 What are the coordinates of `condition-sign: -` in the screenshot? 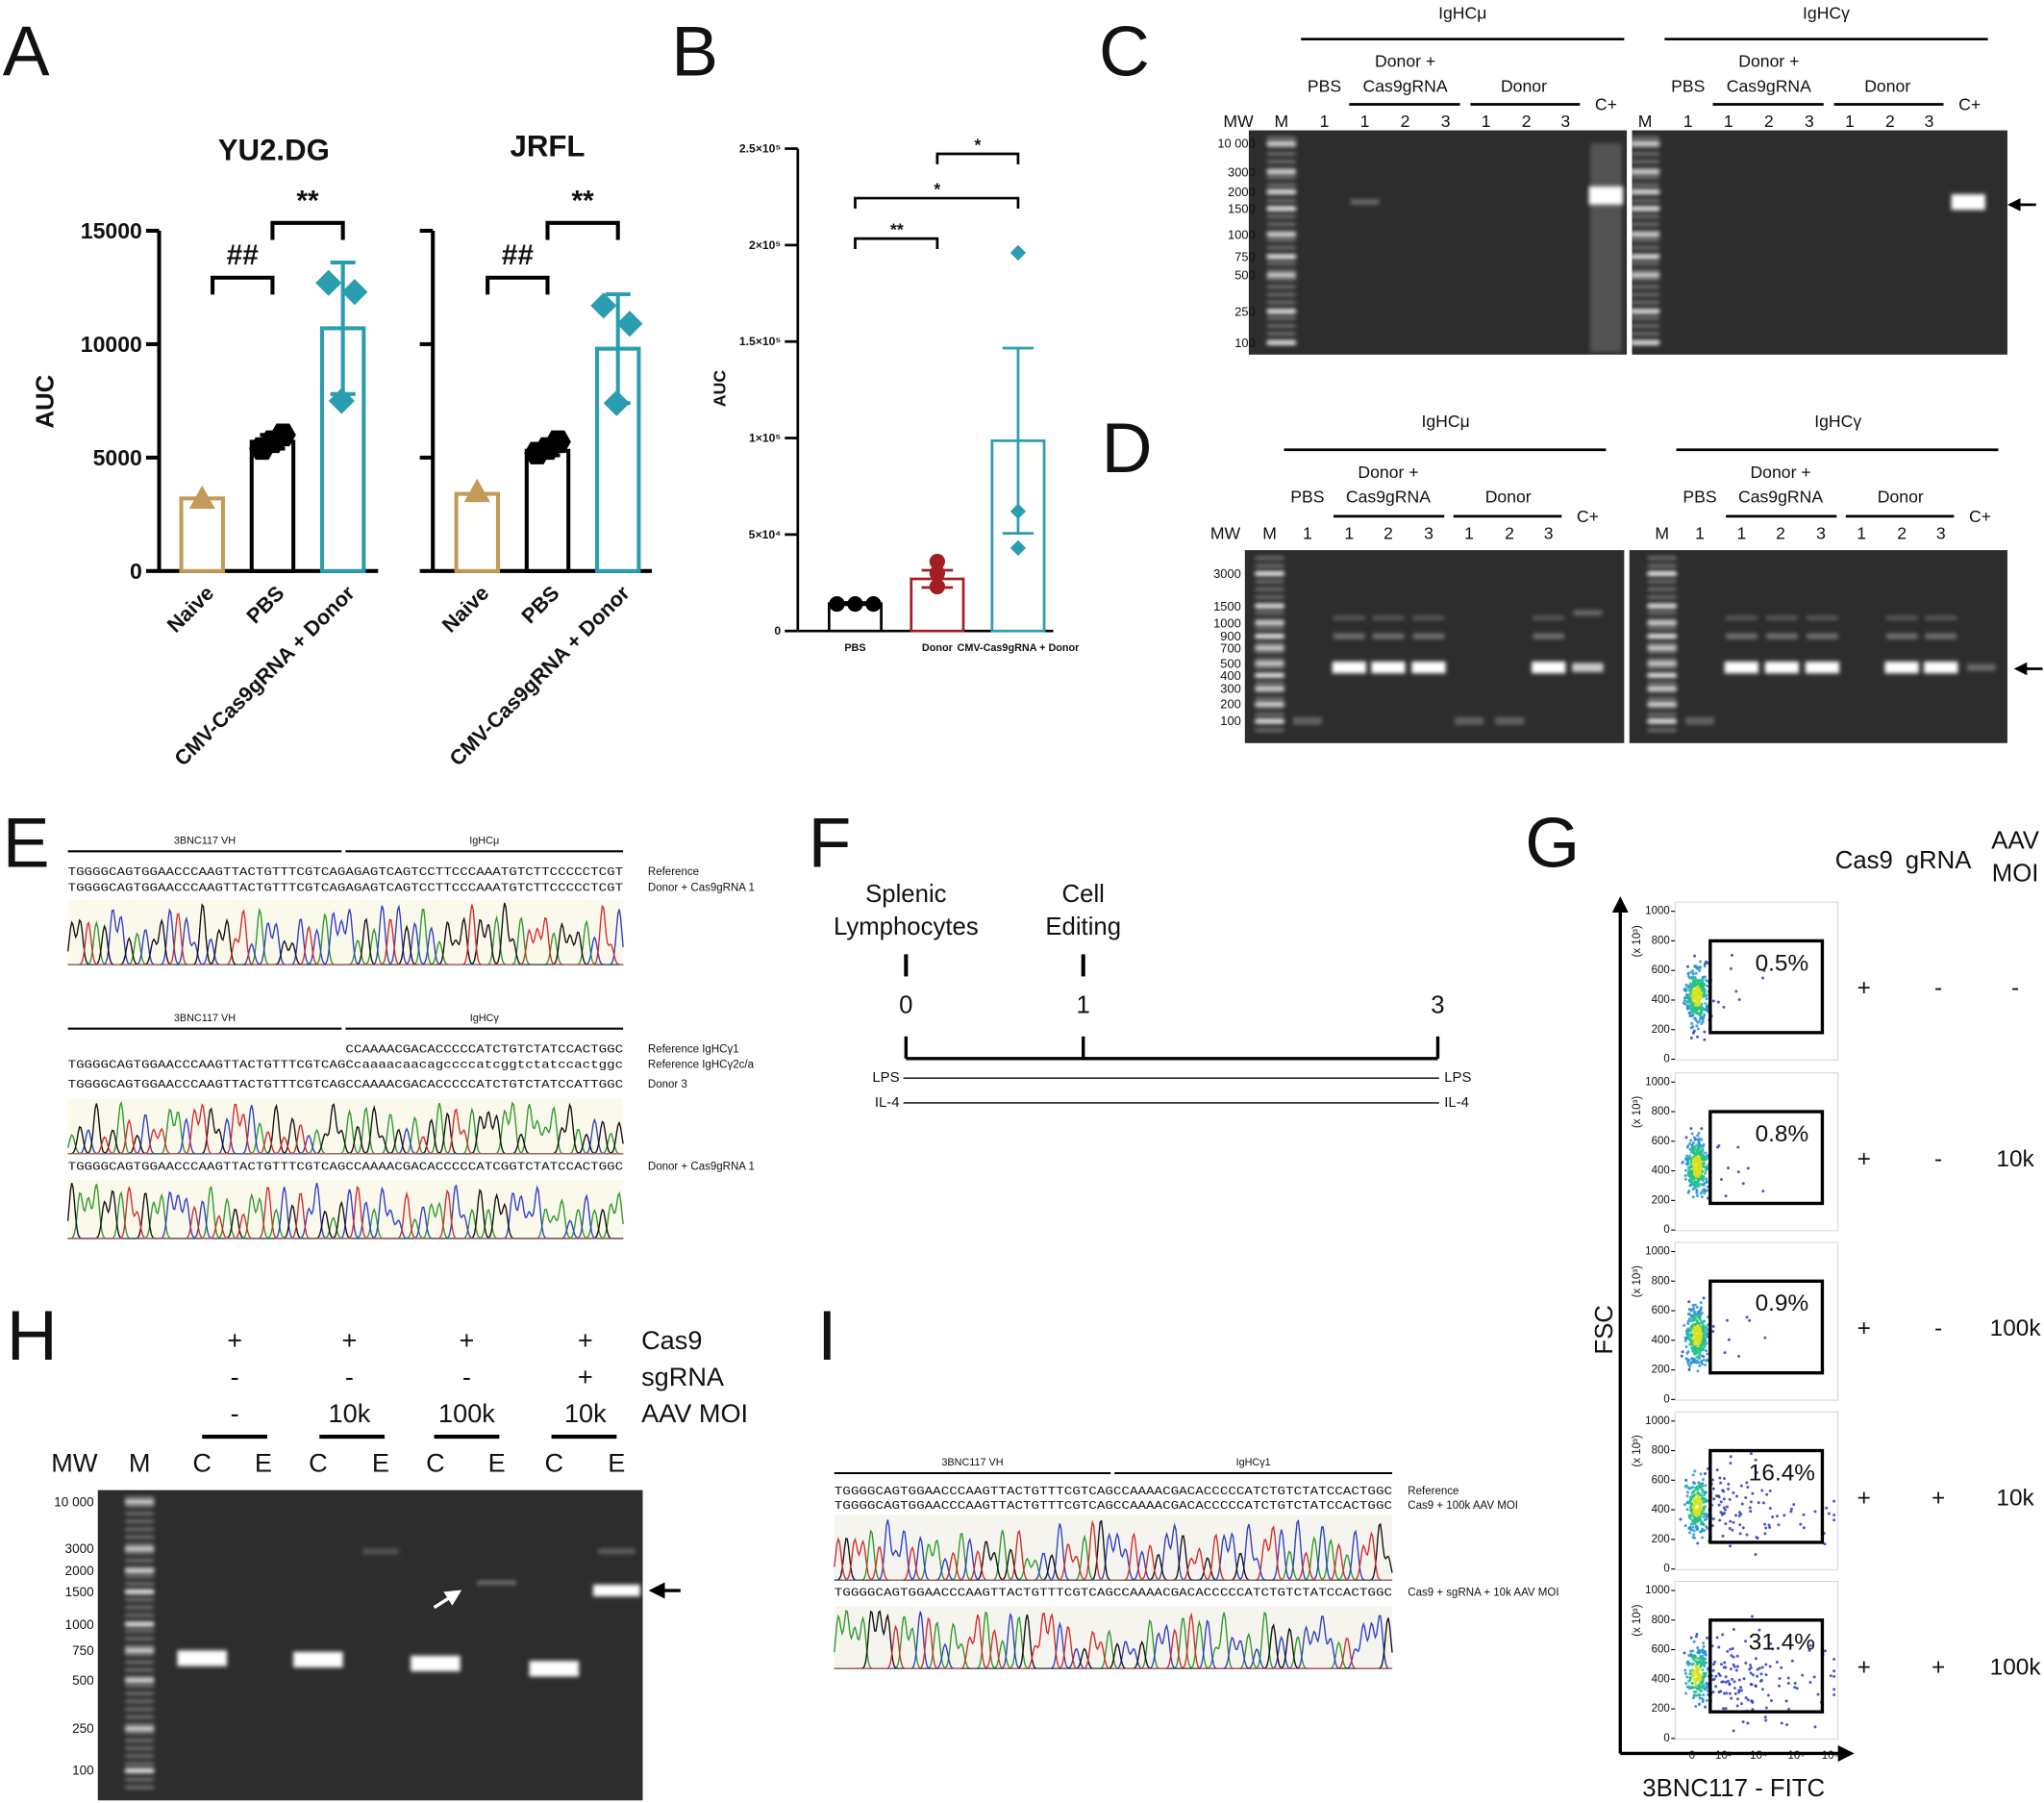 It's located at (1938, 988).